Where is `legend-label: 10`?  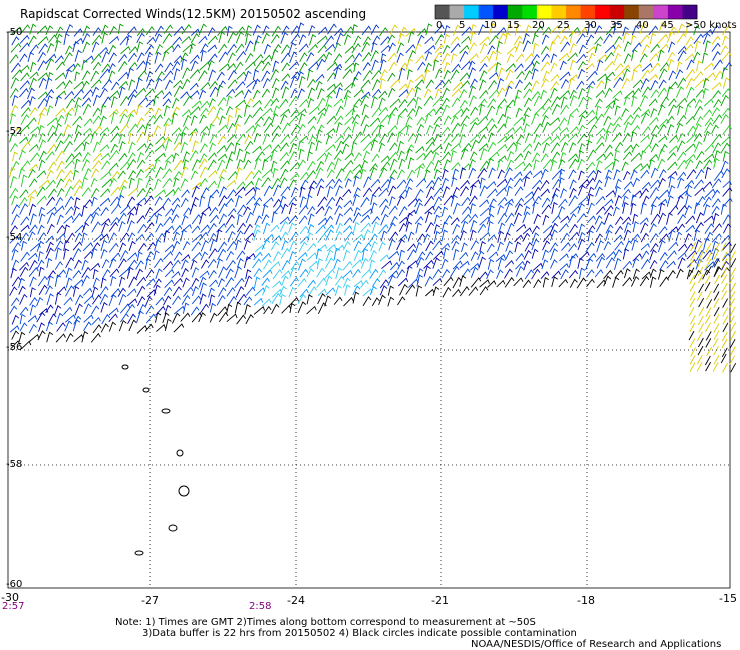
legend-label: 10 is located at coordinates (490, 25).